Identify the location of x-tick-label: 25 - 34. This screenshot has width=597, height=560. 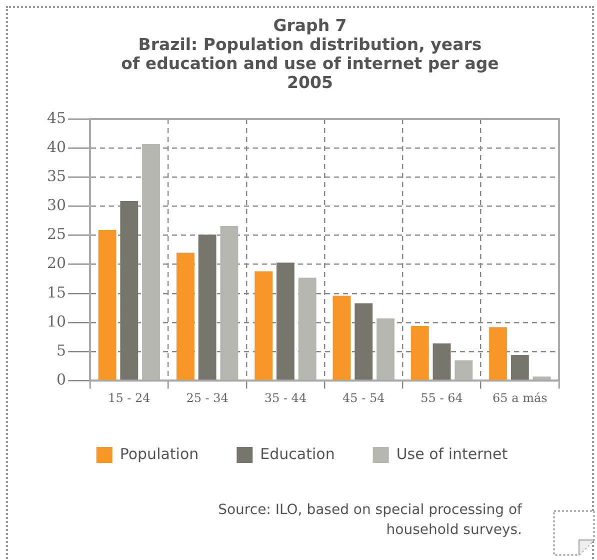
(207, 397).